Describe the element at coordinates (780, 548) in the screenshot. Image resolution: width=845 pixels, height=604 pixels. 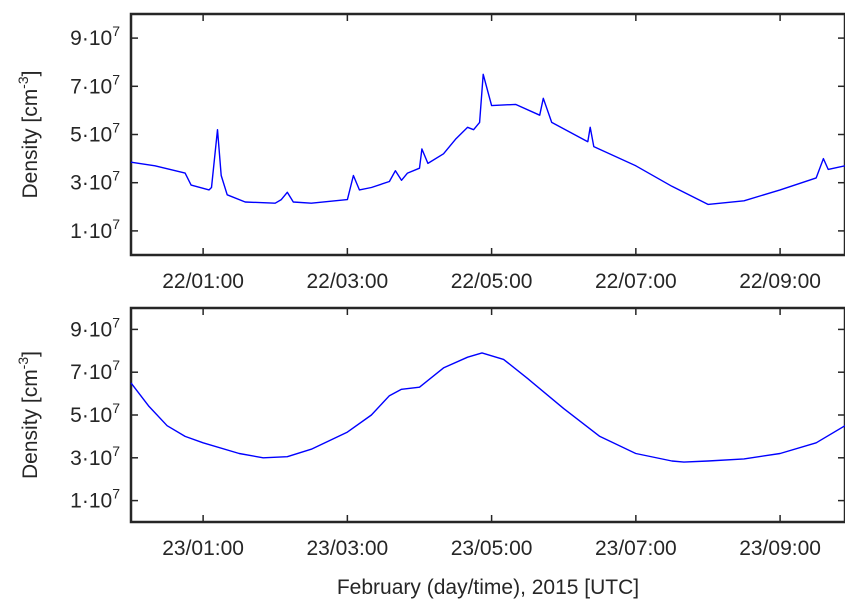
I see `x-tick-label: 23/09:00` at that location.